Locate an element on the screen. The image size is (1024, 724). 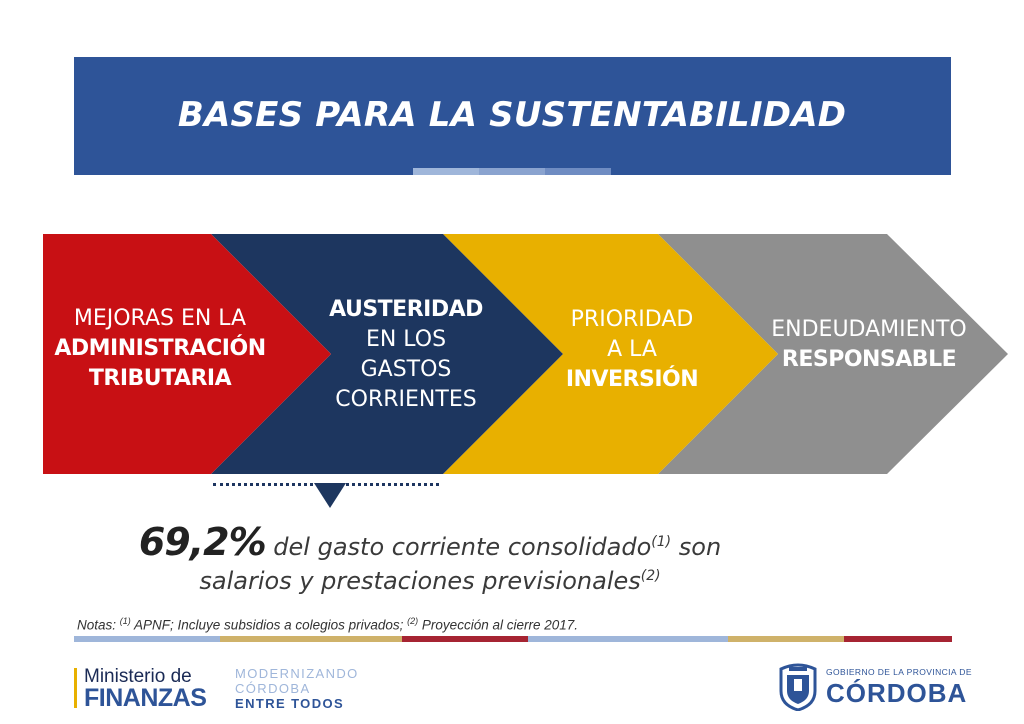
segment-1-line: ADMINISTRACIÓN is located at coordinates (160, 348).